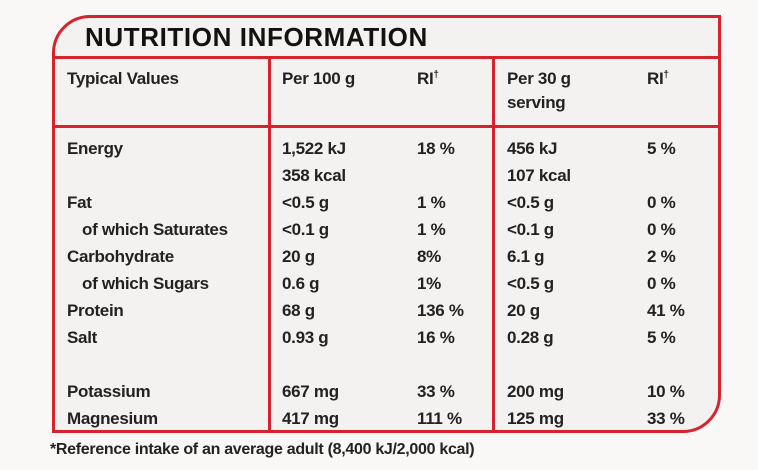 This screenshot has height=470, width=758. I want to click on ri-per-100g: 111 %, so click(439, 418).